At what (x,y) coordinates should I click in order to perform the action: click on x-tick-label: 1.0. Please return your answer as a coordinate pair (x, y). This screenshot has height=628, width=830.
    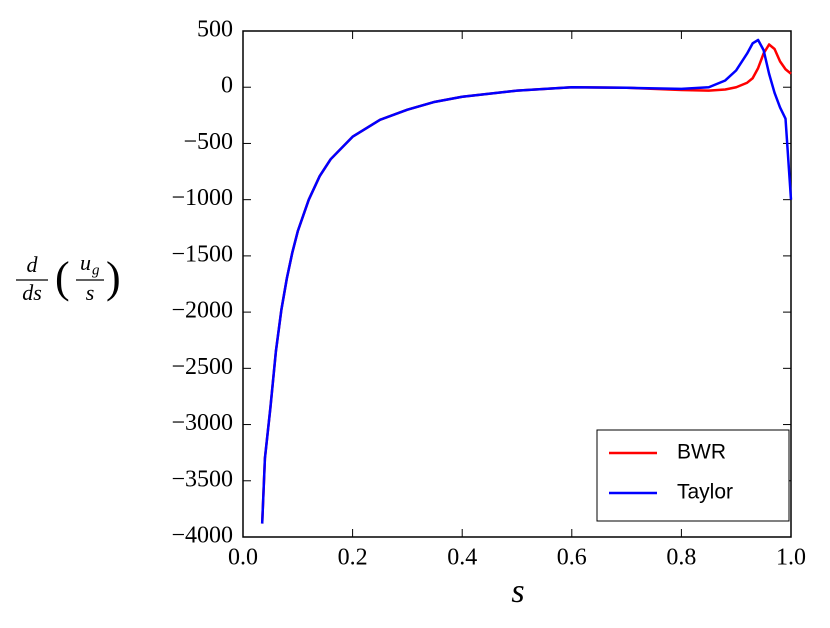
    Looking at the image, I should click on (791, 558).